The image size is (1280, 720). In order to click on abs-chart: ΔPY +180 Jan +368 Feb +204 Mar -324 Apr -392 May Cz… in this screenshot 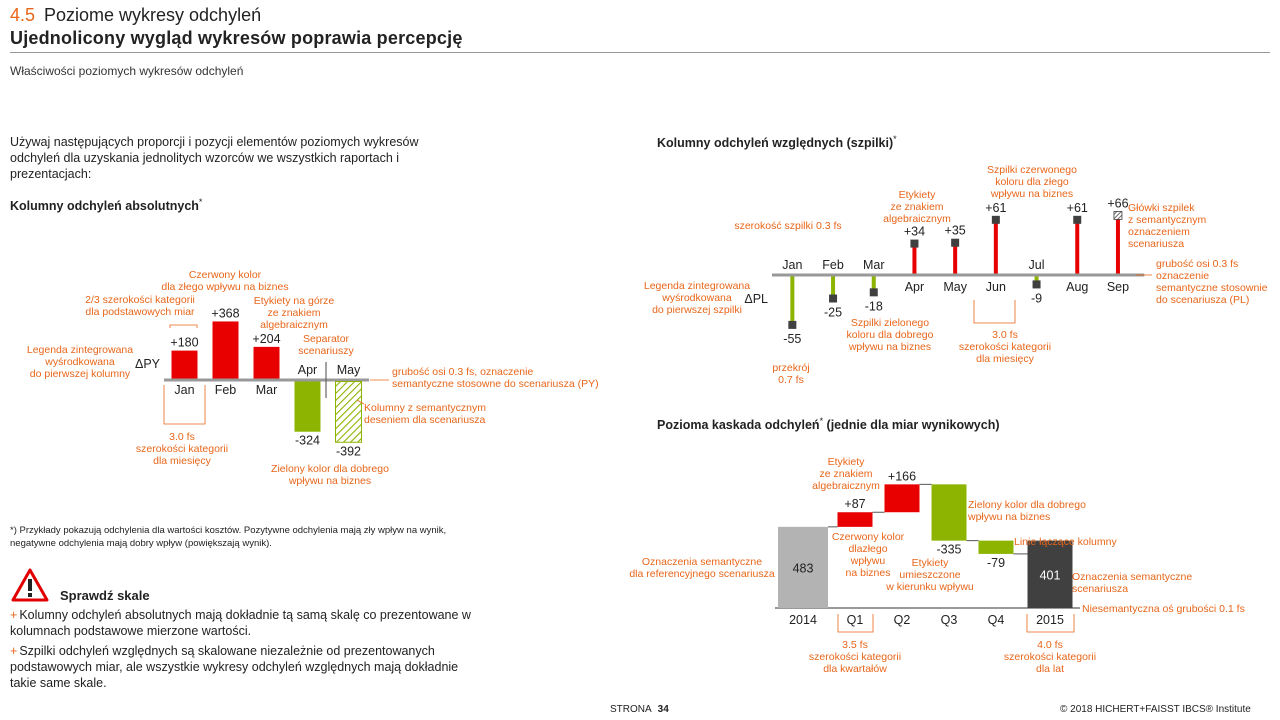, I will do `click(313, 378)`.